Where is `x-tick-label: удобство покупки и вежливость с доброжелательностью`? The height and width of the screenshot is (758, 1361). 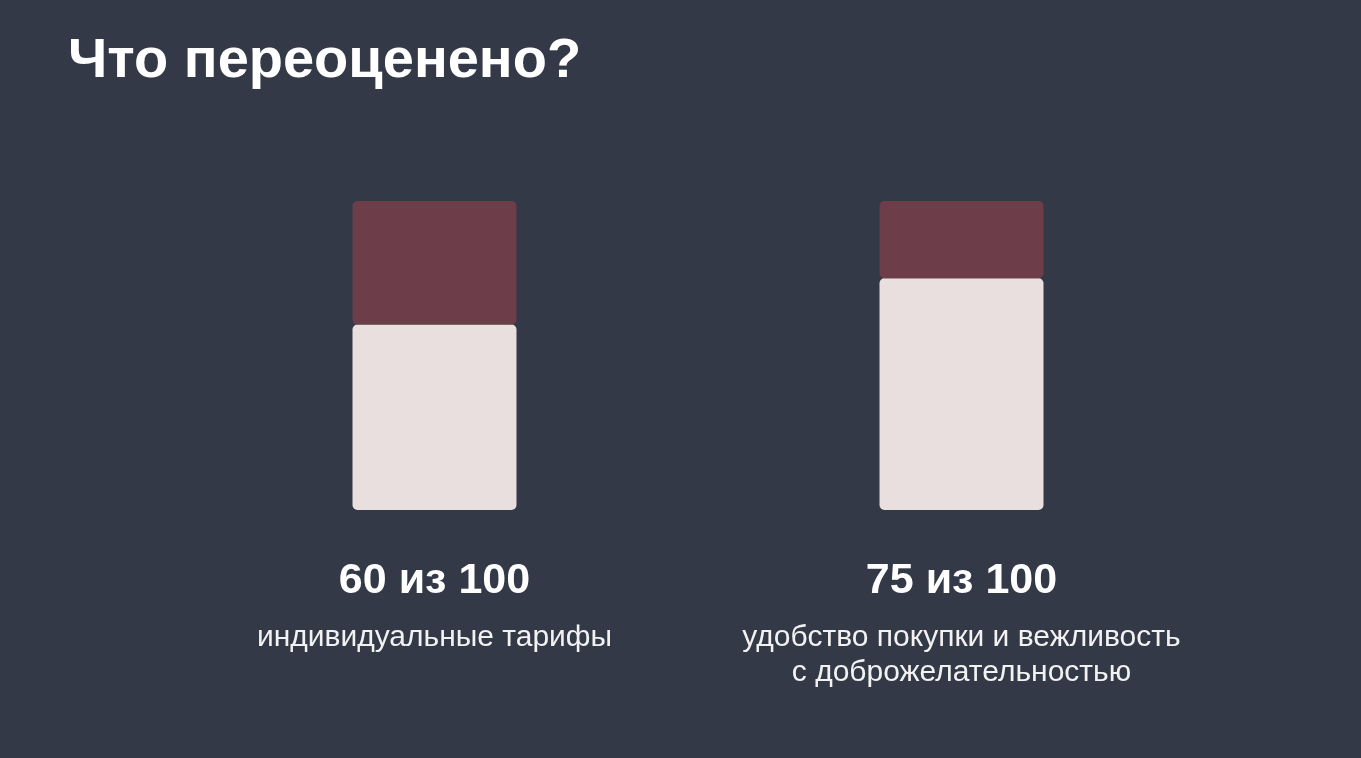 x-tick-label: удобство покупки и вежливость с доброжелательностью is located at coordinates (961, 653).